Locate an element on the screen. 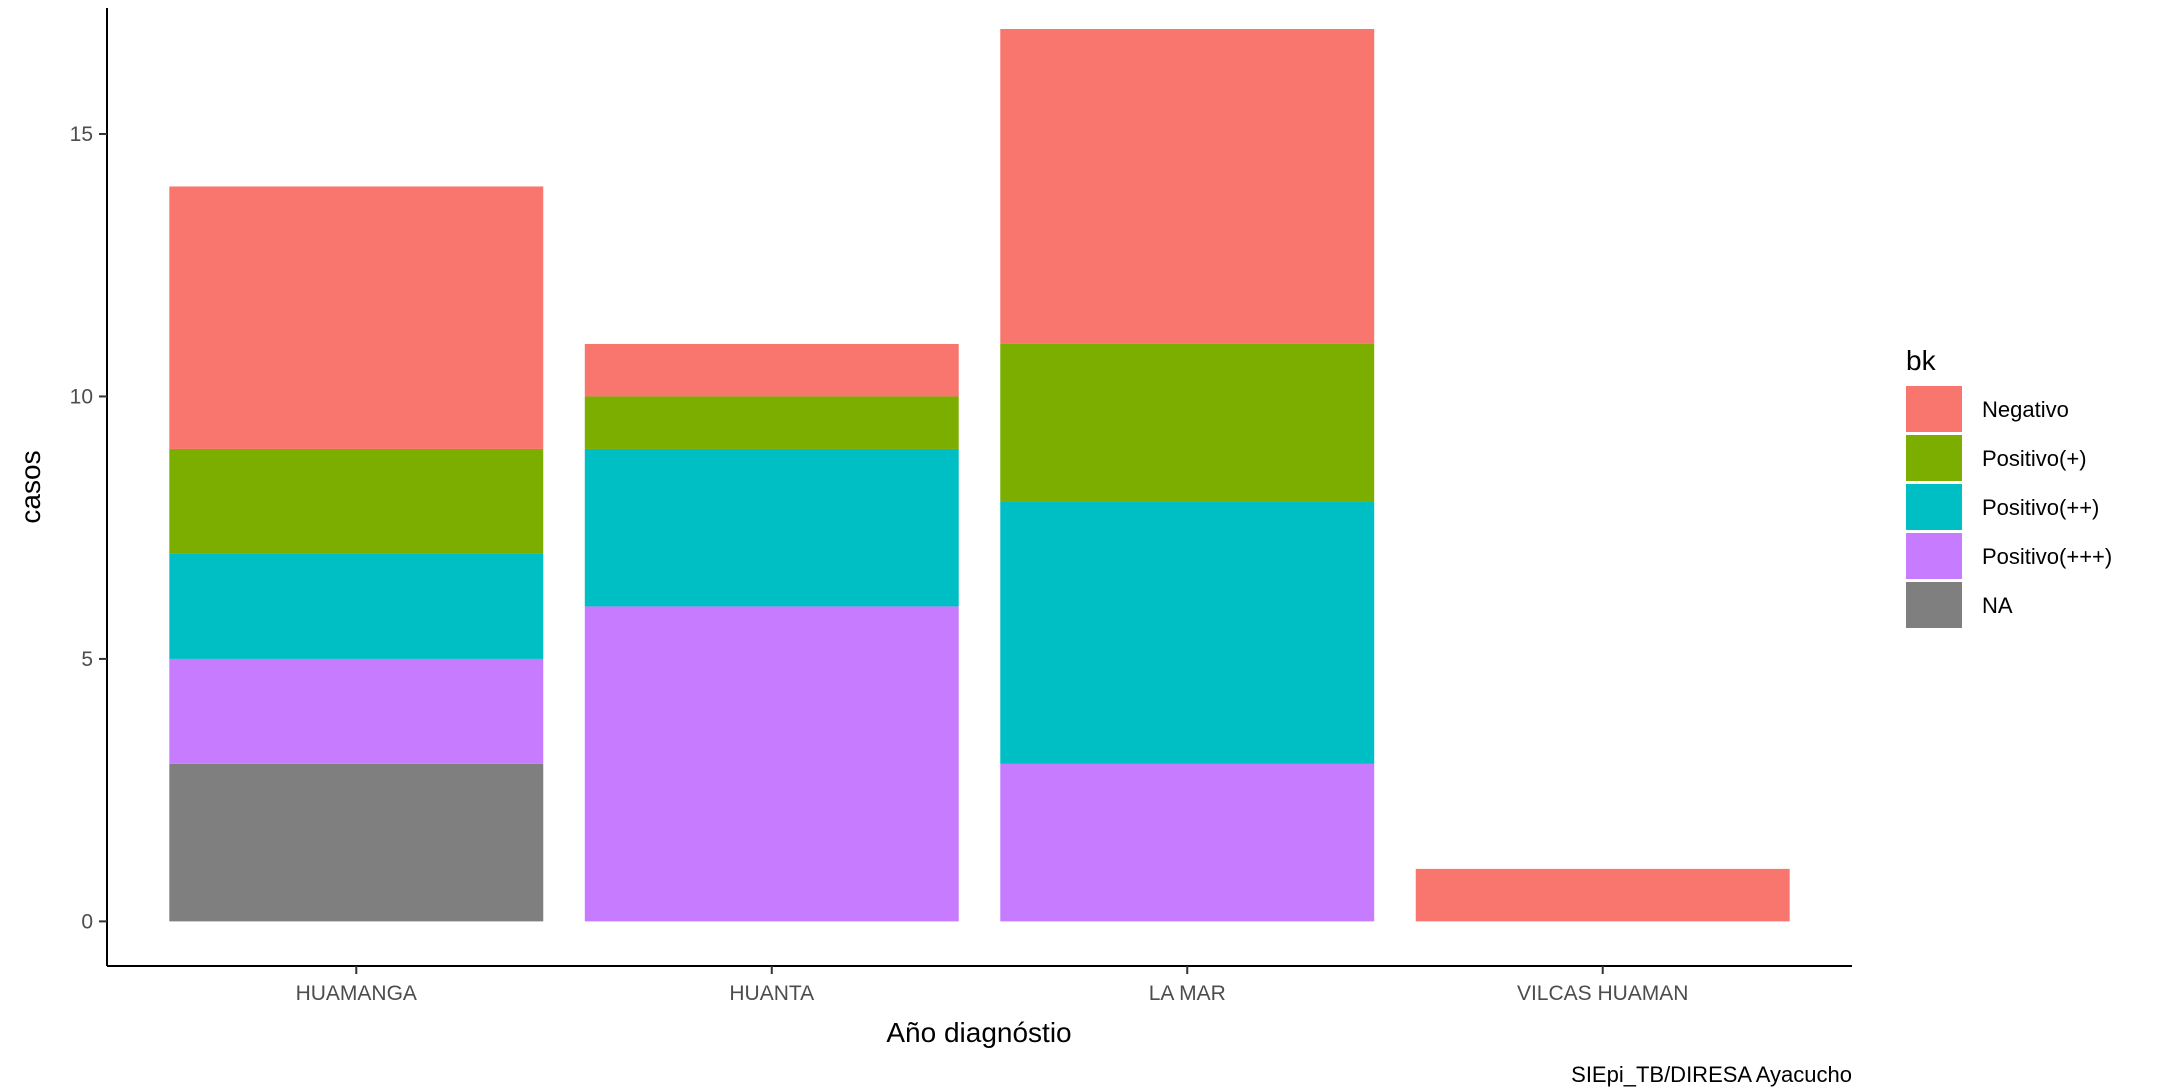 Image resolution: width=2177 pixels, height=1090 pixels. bar-huamanga-negativo is located at coordinates (356, 317).